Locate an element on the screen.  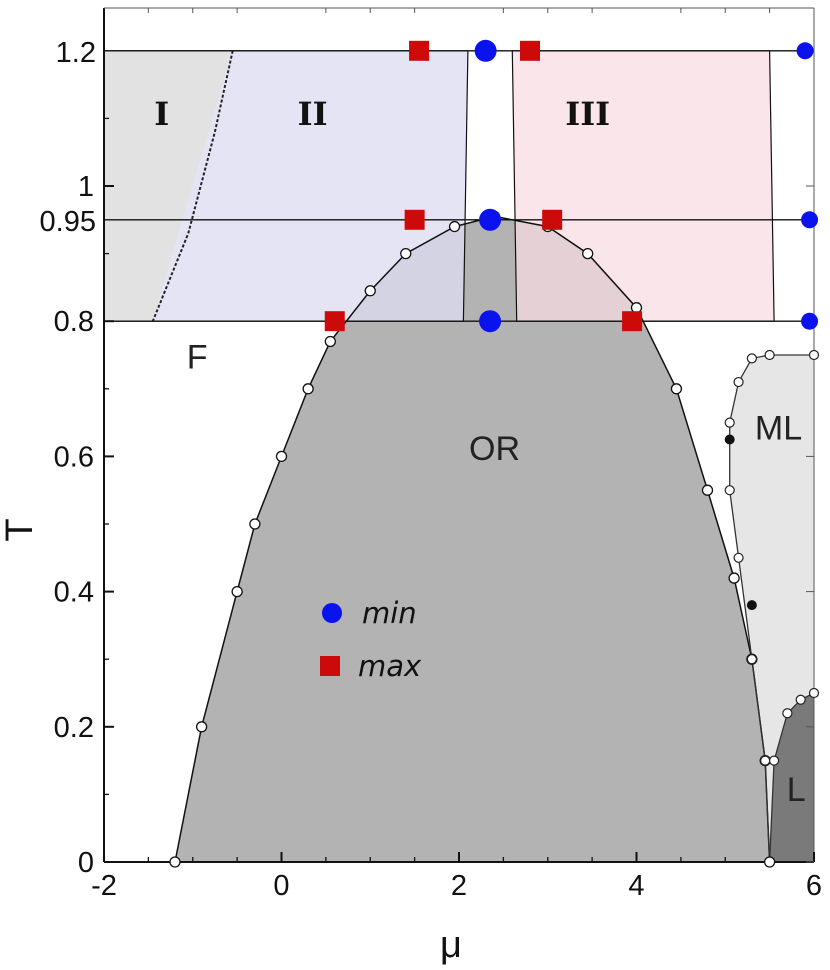
x-tick-label-2: 2 is located at coordinates (459, 886).